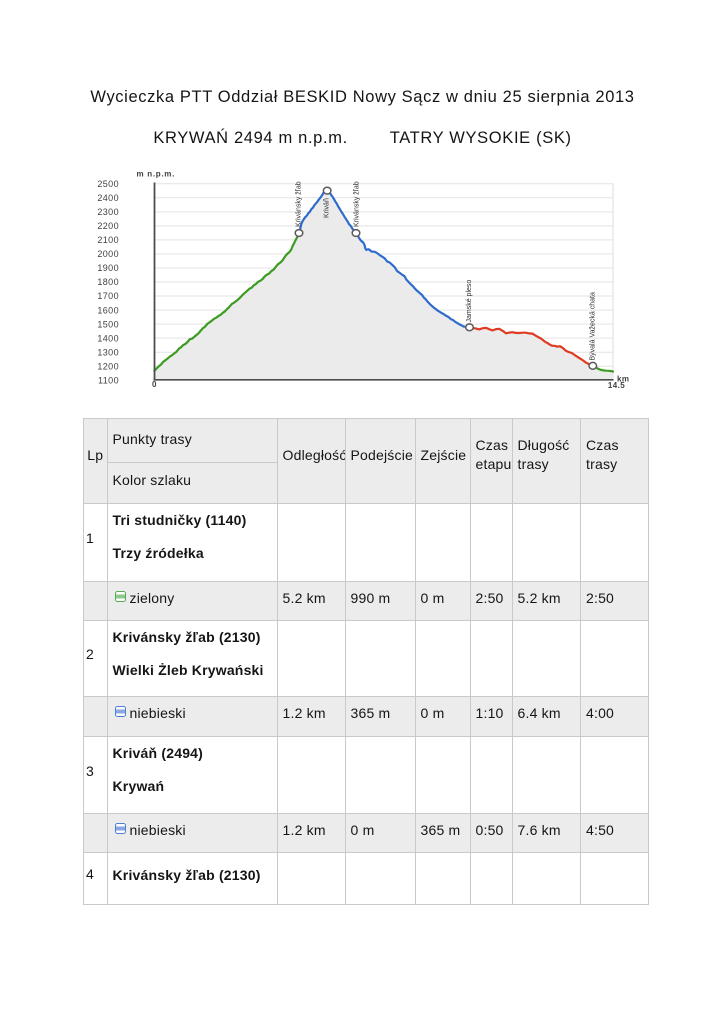 Image resolution: width=725 pixels, height=1024 pixels. Describe the element at coordinates (108, 254) in the screenshot. I see `svg-text: 2000` at that location.